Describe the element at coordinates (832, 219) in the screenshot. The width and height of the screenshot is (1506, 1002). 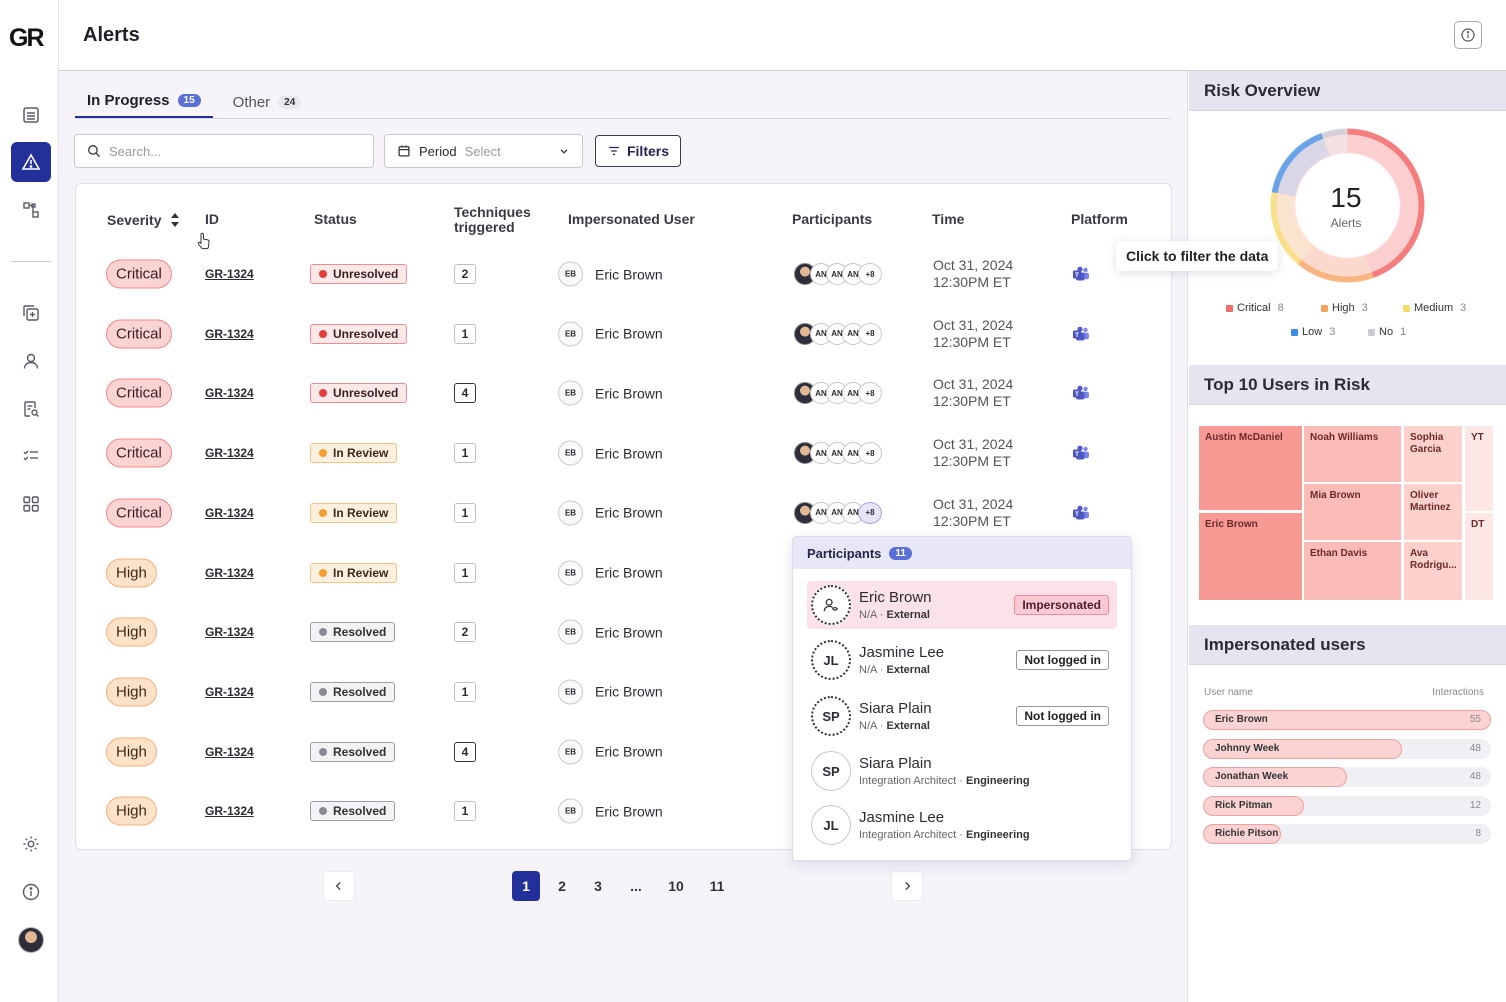
I see `column-header-participants: Participants` at that location.